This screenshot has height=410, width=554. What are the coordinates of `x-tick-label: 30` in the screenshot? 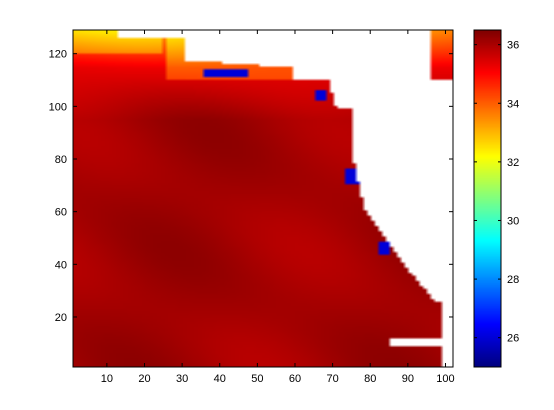 It's located at (182, 379).